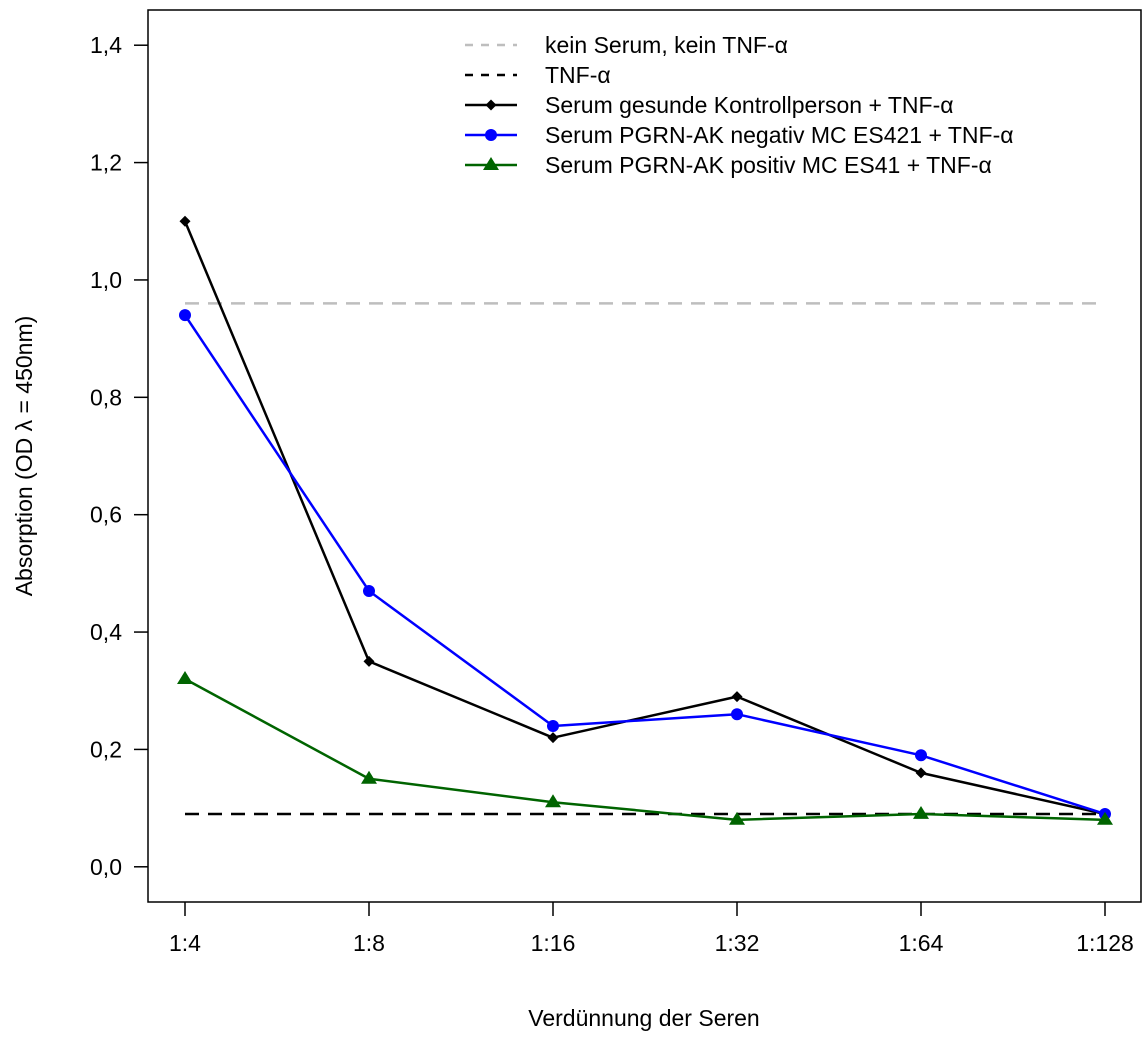  Describe the element at coordinates (666, 45) in the screenshot. I see `legend-label: kein Serum, kein TNF-α` at that location.